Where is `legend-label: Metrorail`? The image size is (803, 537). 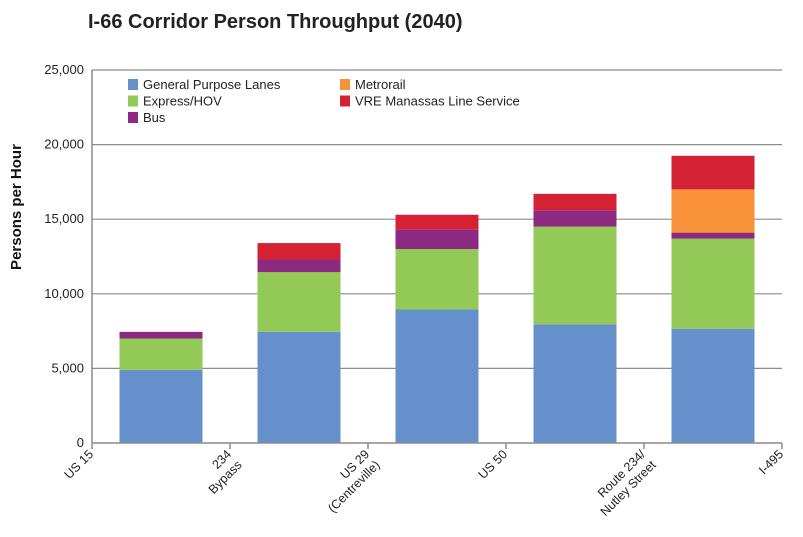
legend-label: Metrorail is located at coordinates (380, 84).